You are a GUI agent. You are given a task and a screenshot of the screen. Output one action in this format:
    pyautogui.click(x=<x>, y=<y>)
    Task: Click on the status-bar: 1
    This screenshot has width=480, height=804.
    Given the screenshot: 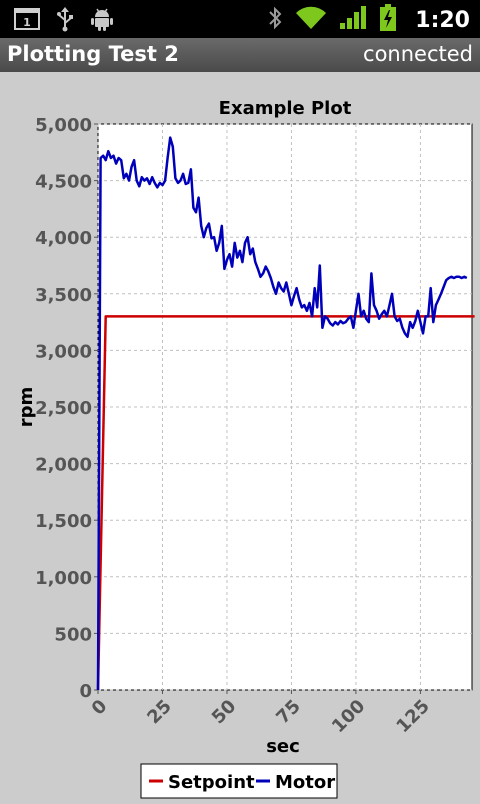 What is the action you would take?
    pyautogui.click(x=240, y=19)
    